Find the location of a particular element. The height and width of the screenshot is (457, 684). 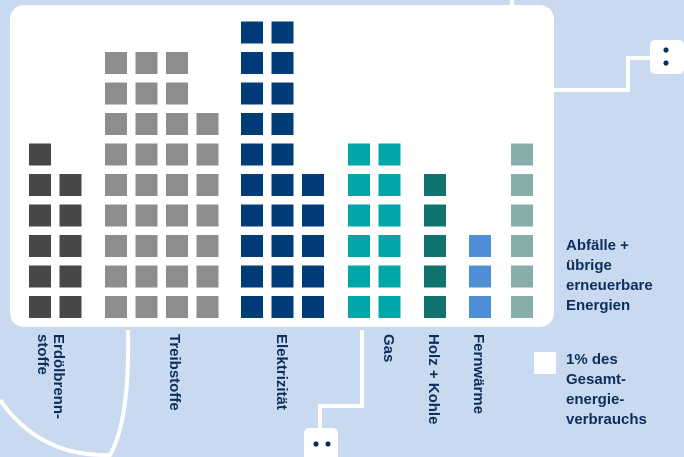

connector-bottom is located at coordinates (341, 380).